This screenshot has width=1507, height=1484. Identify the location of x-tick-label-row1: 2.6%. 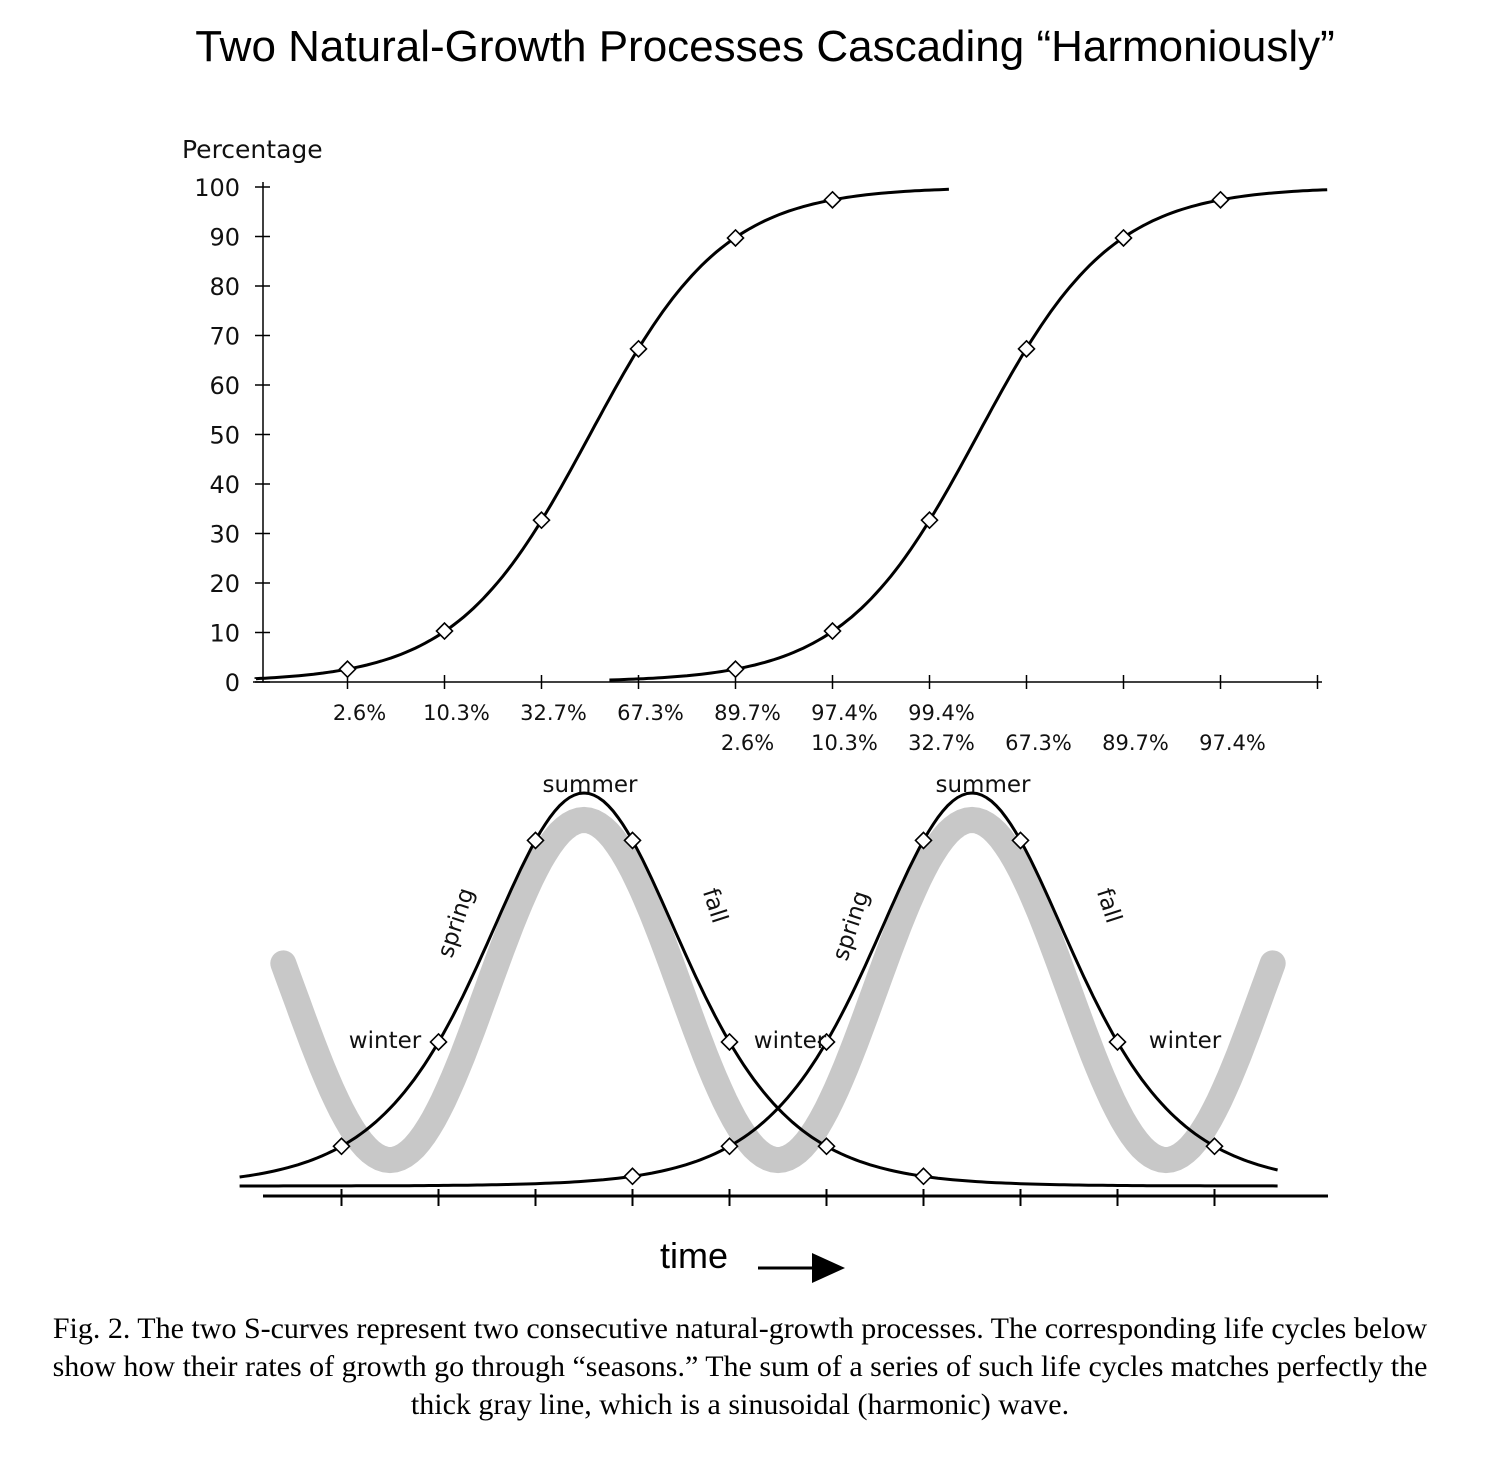
(359, 713).